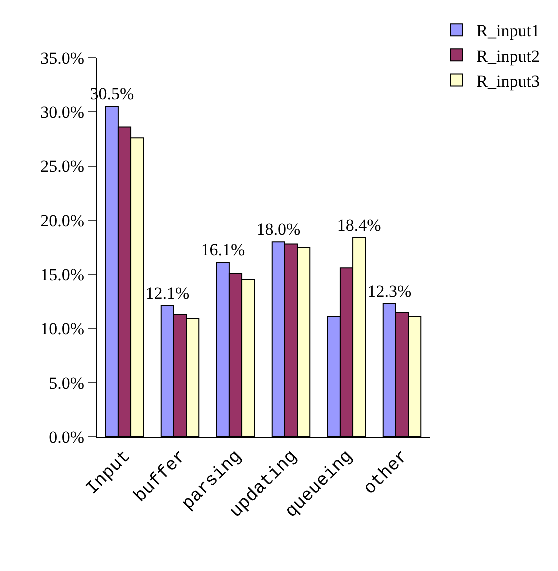  I want to click on y-tick-label: 10.0%, so click(62, 329).